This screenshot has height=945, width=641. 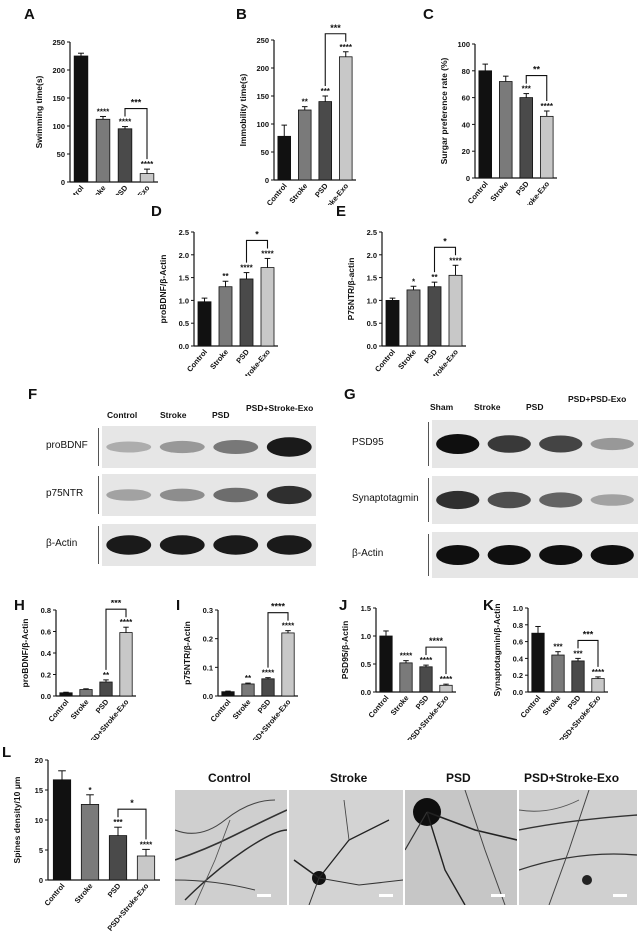 I want to click on y-tick-label: 0.2, so click(x=518, y=675).